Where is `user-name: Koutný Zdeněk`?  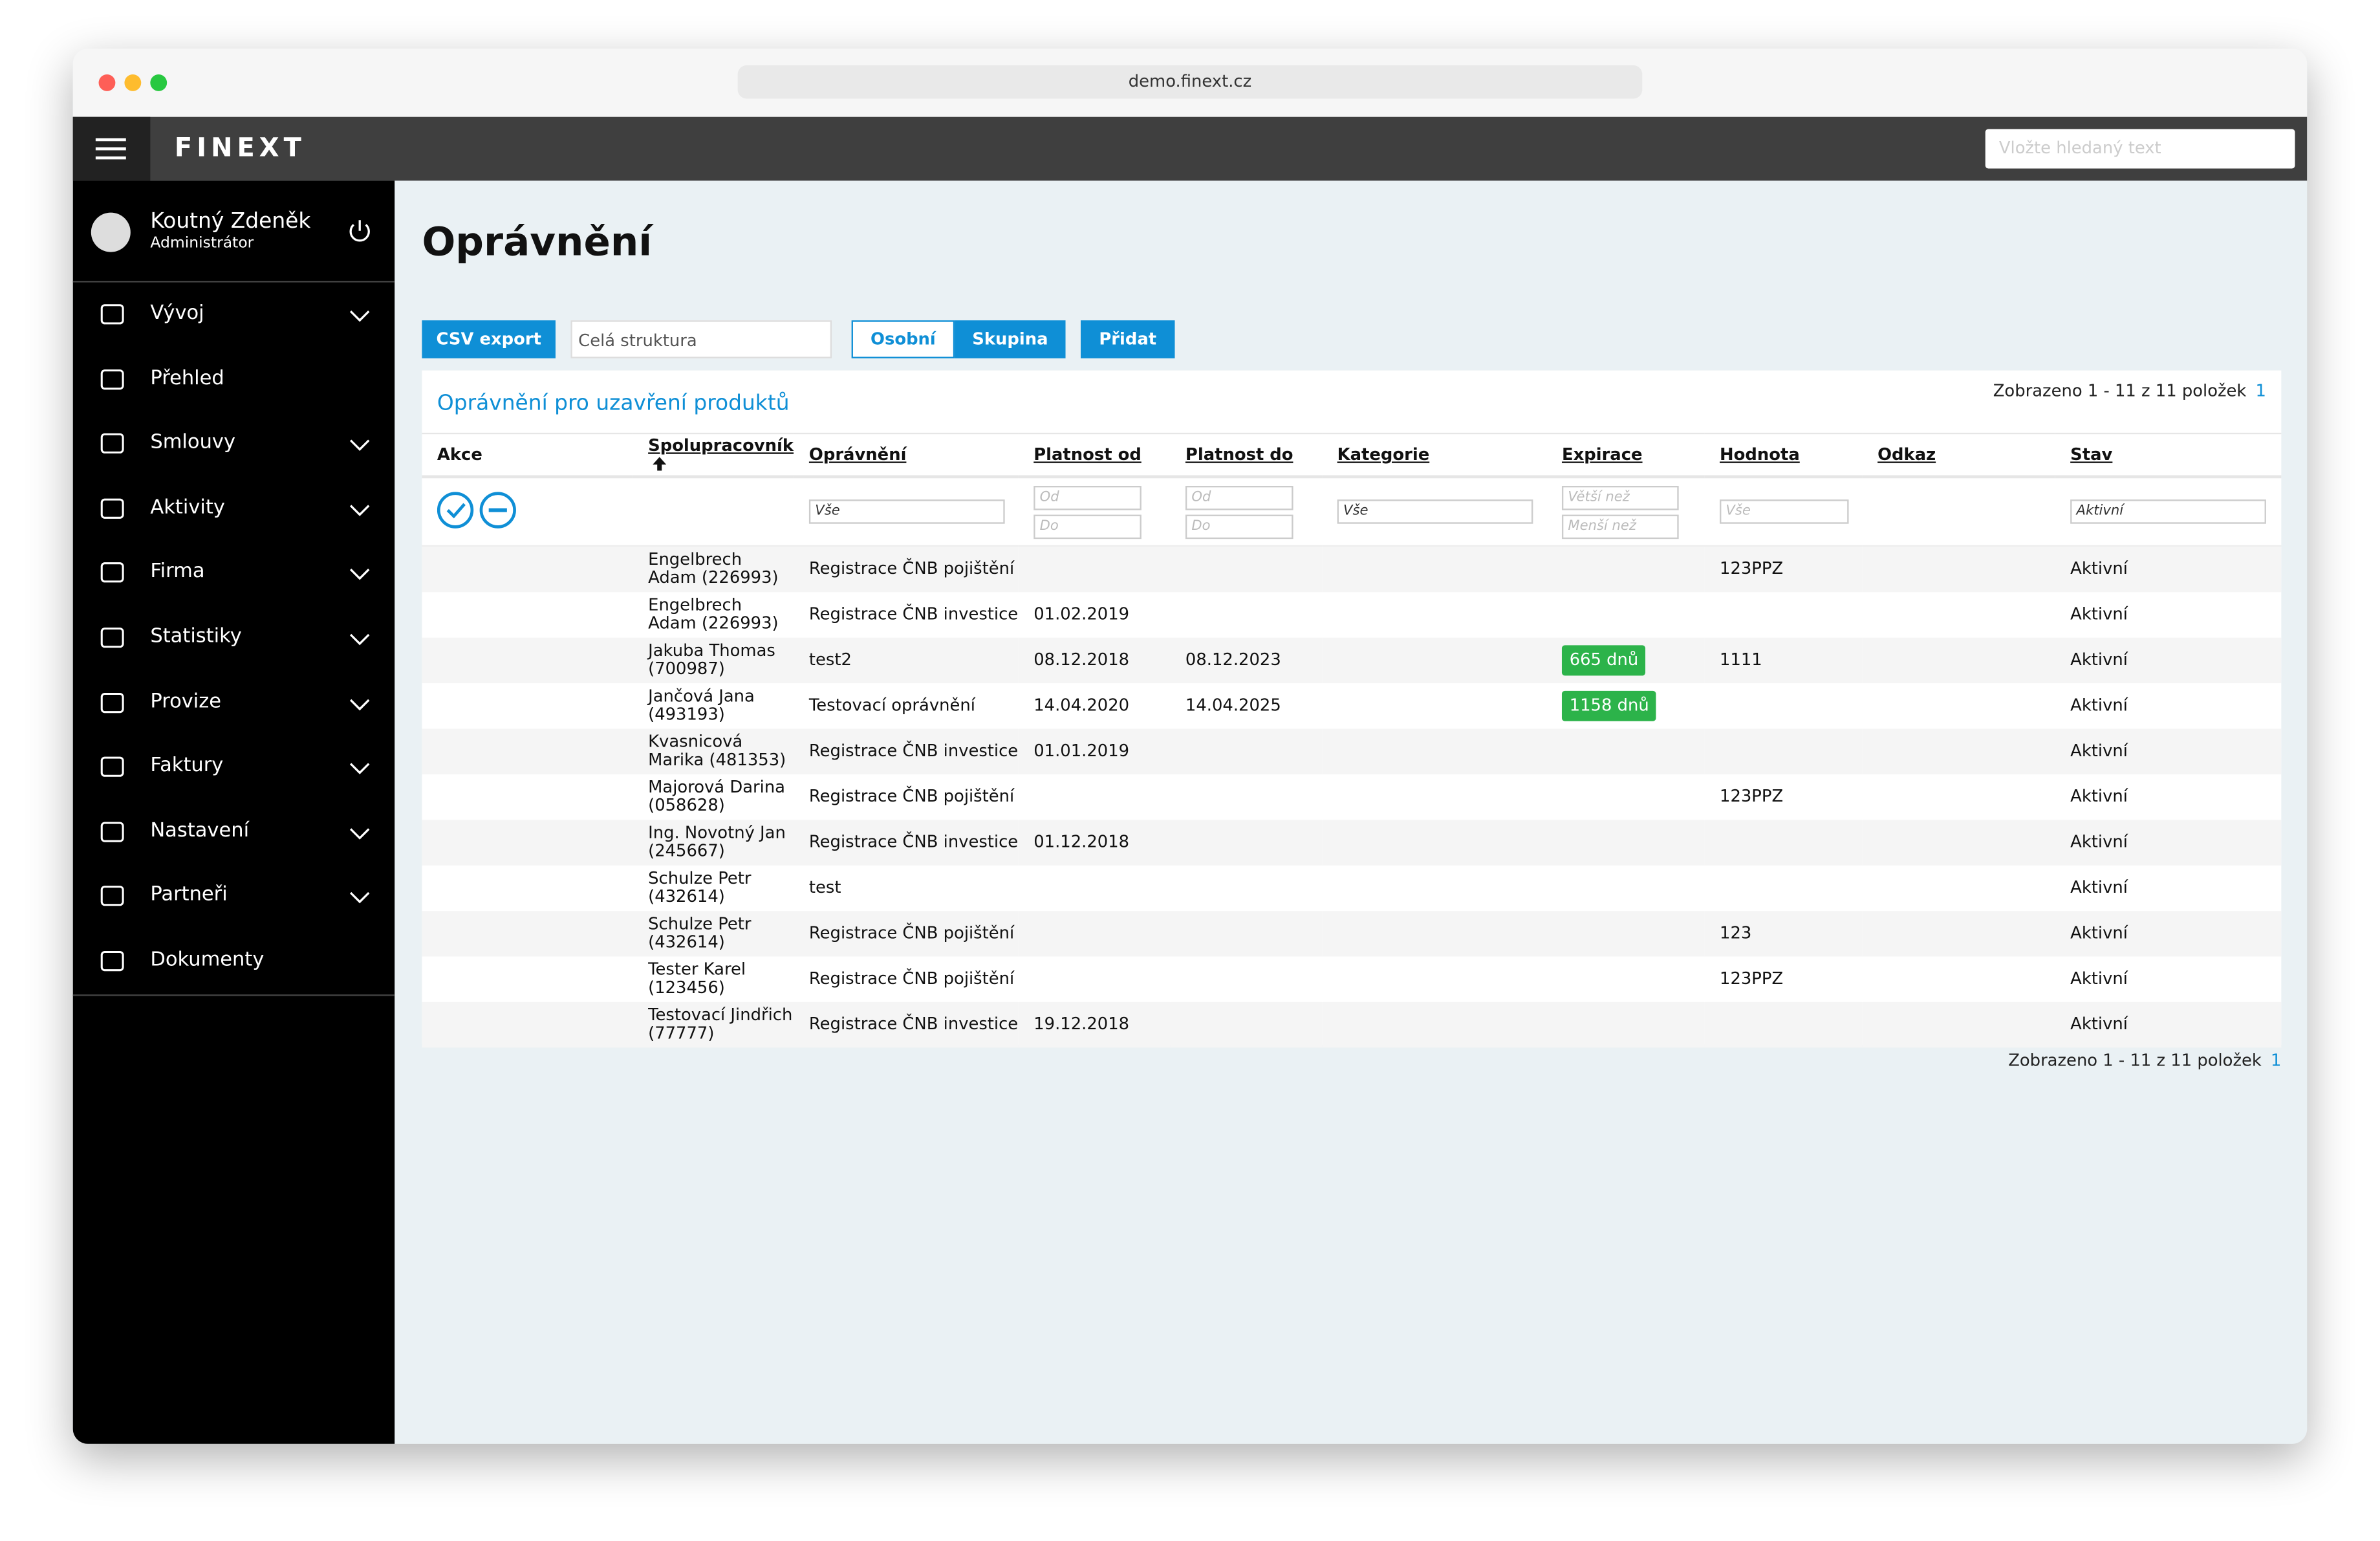
user-name: Koutný Zdeněk is located at coordinates (230, 221).